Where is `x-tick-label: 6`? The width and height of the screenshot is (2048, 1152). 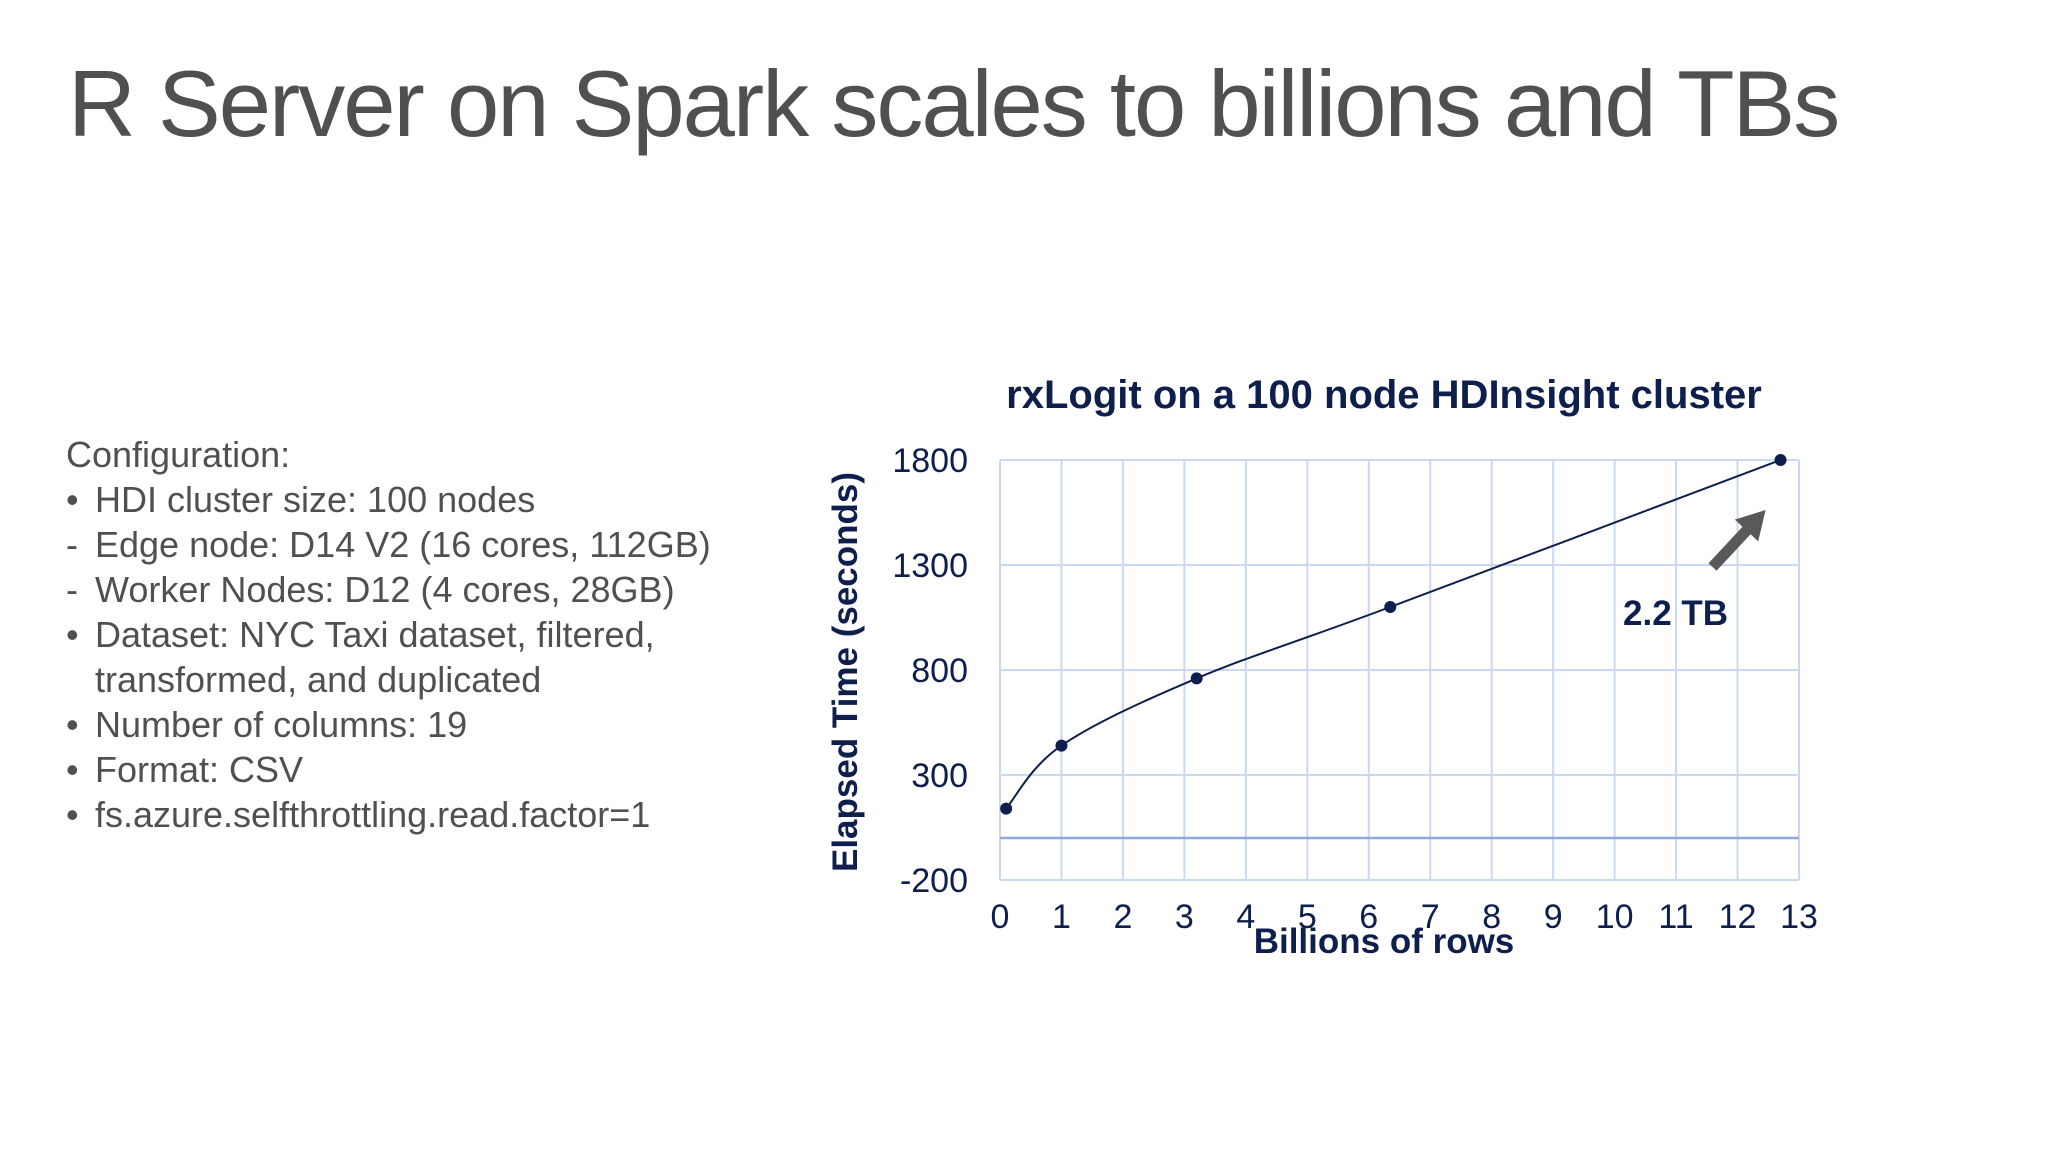
x-tick-label: 6 is located at coordinates (1368, 917).